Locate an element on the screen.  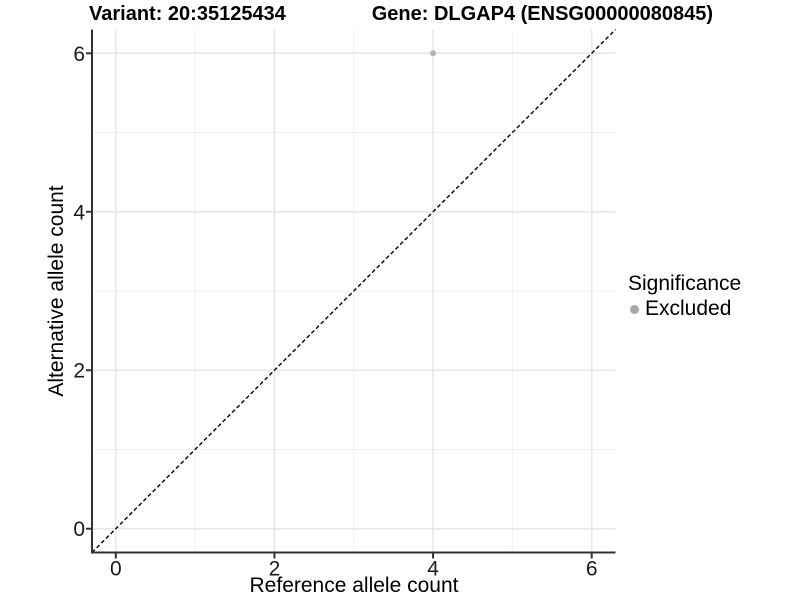
x-axis-title: Reference allele count is located at coordinates (354, 585).